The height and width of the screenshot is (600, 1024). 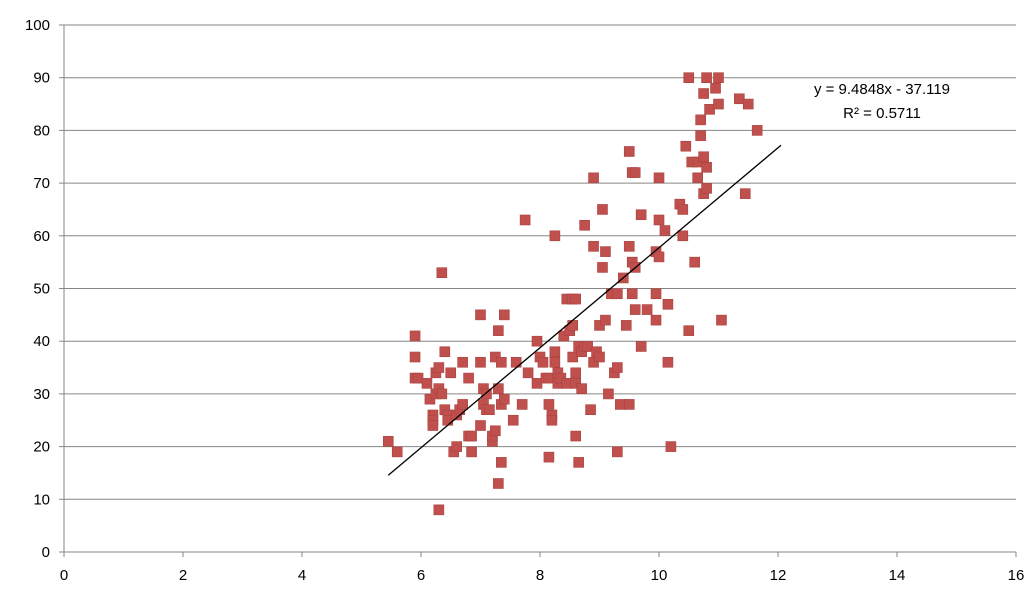 I want to click on x-tick-label-2: 2, so click(x=183, y=575).